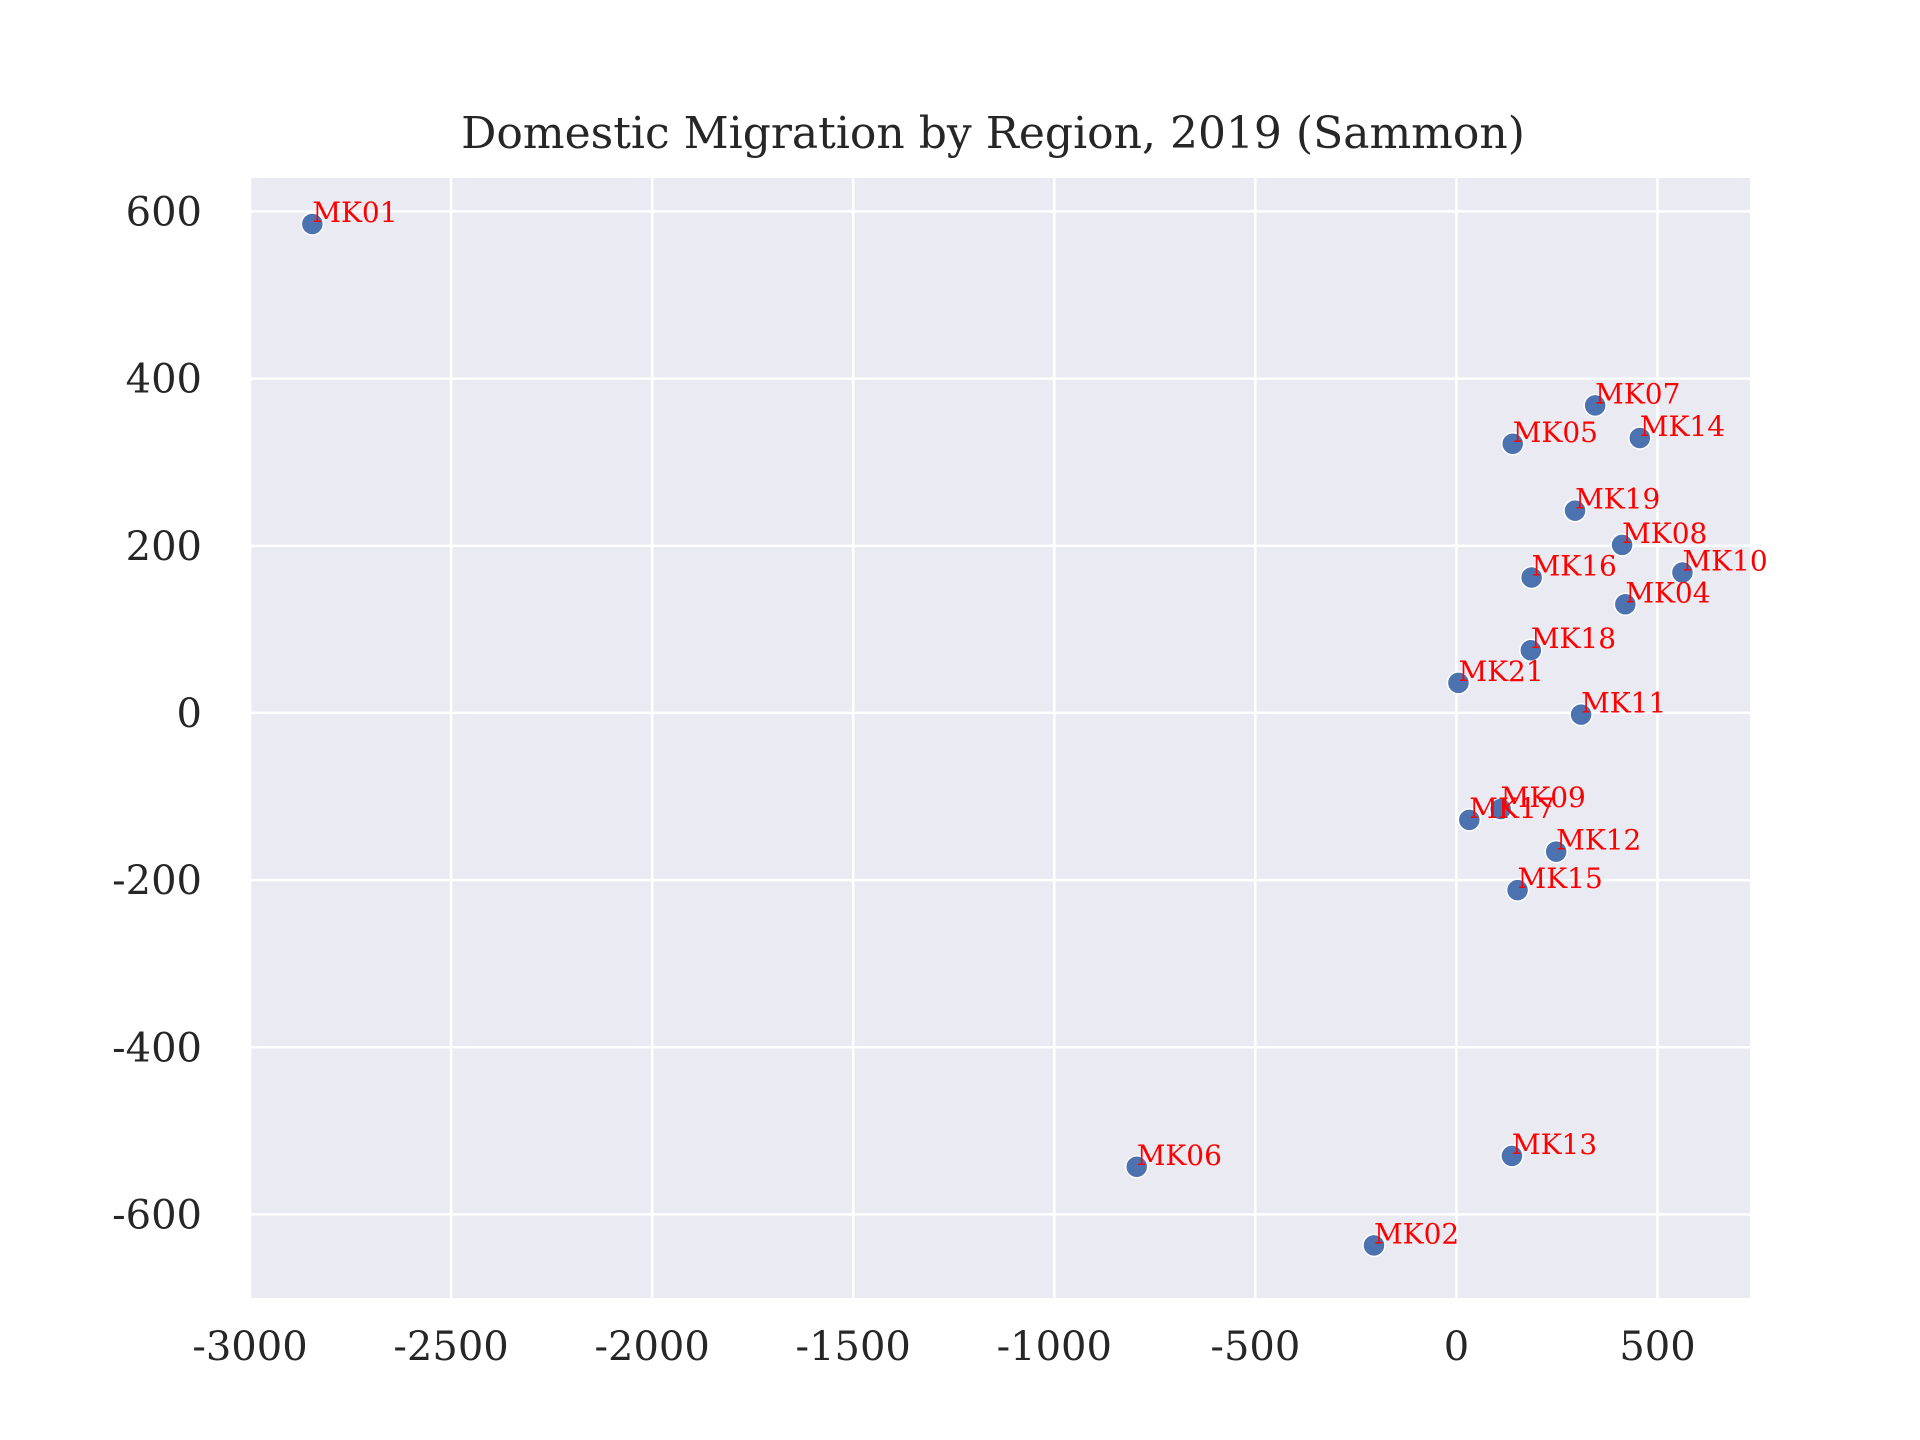  Describe the element at coordinates (943, 1347) in the screenshot. I see `x-axis: -3000 -2500 -2000 -1500 -1000 -500 0 500` at that location.